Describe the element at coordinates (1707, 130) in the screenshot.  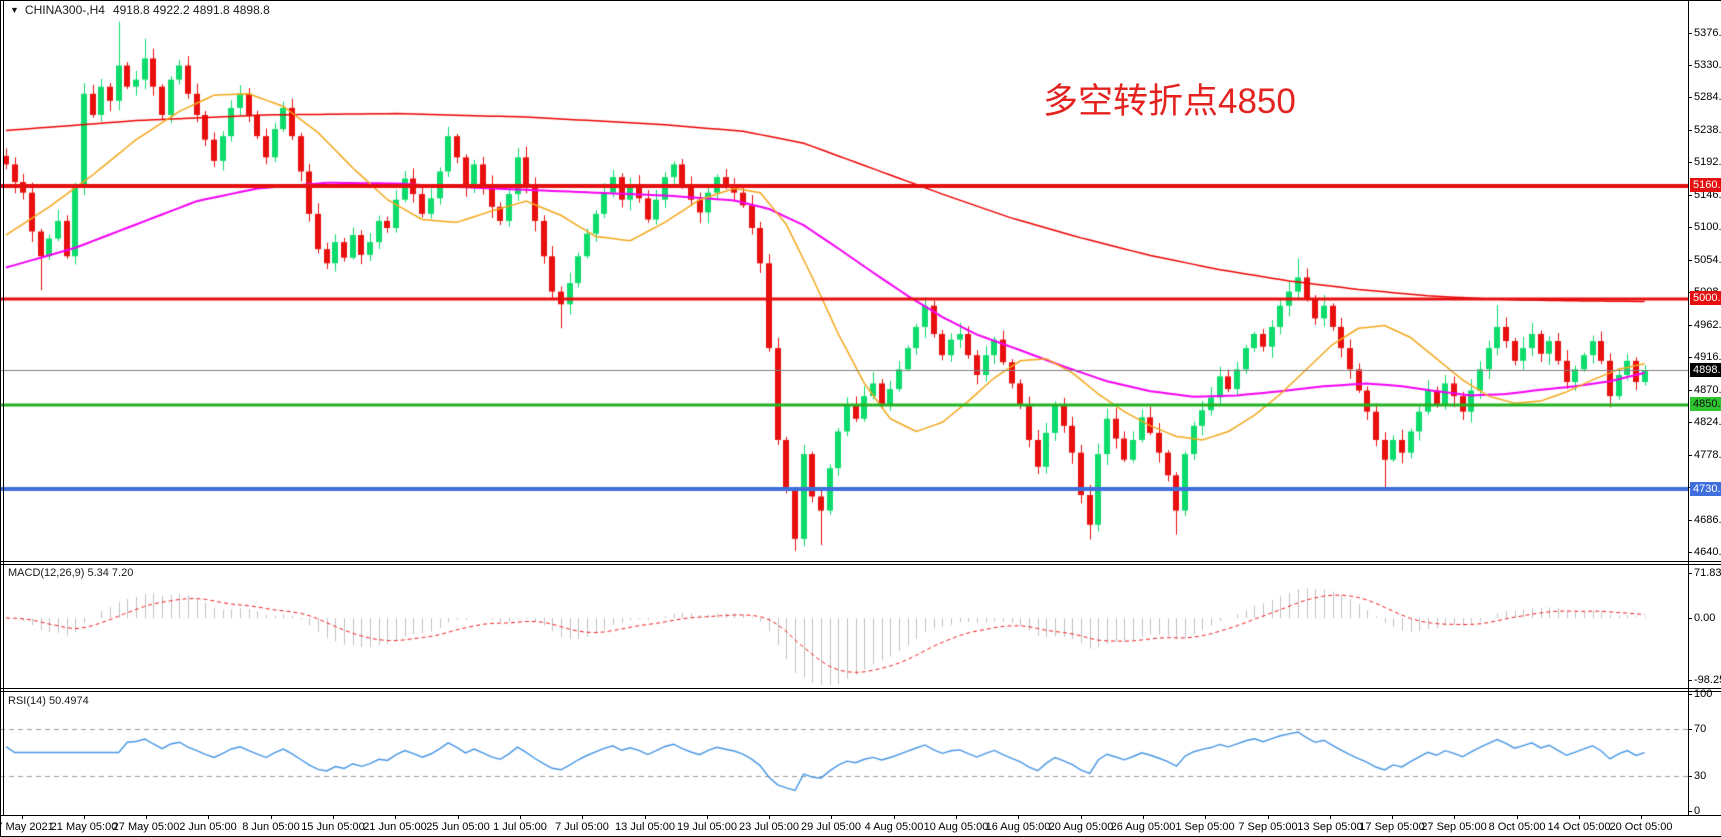
I see `price-tick-label: 5238.0` at that location.